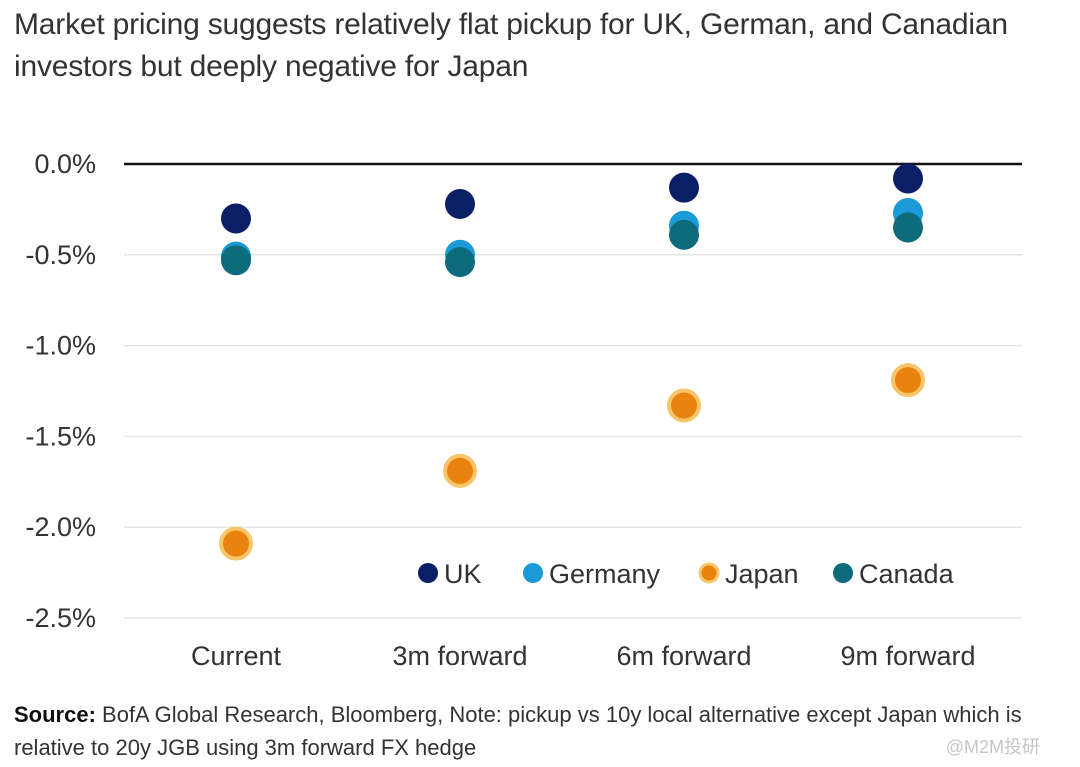  Describe the element at coordinates (686, 574) in the screenshot. I see `legend: UK Germany Japan Canada` at that location.